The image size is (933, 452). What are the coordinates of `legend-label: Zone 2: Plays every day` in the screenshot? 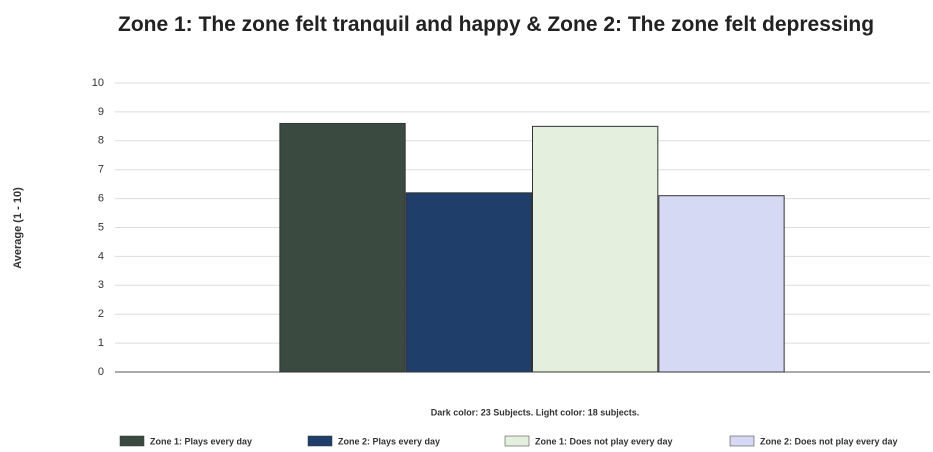 It's located at (389, 441).